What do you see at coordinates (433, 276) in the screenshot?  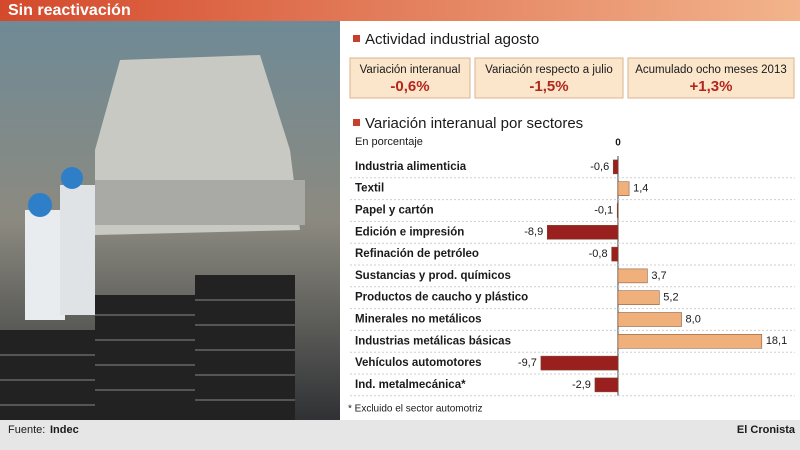 I see `category-label: Sustancias y prod. químicos` at bounding box center [433, 276].